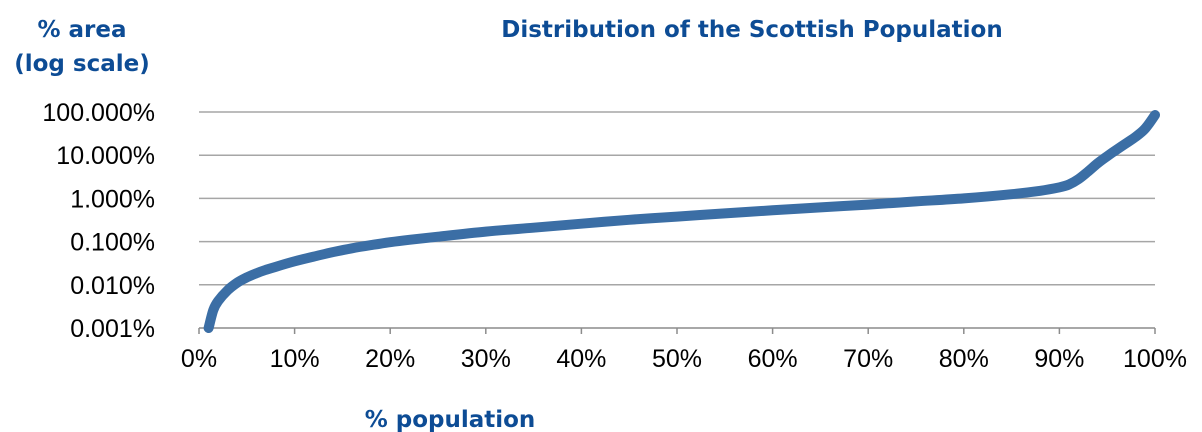 This screenshot has width=1202, height=432. Describe the element at coordinates (390, 359) in the screenshot. I see `x-tick-label: 20%` at that location.